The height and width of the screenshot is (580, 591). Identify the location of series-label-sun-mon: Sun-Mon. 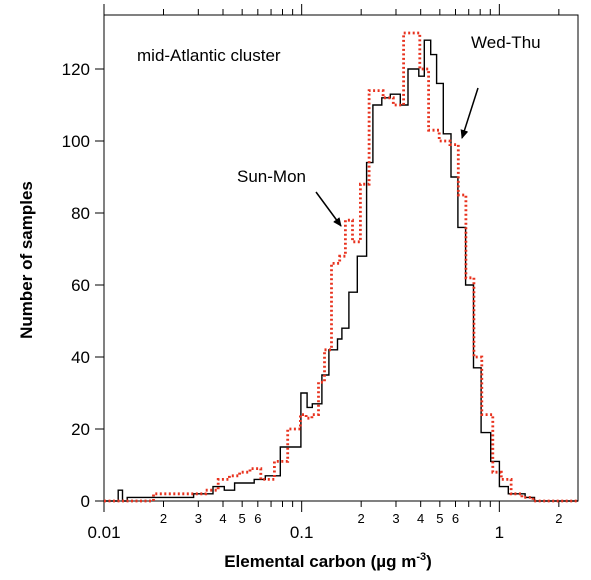
(271, 176).